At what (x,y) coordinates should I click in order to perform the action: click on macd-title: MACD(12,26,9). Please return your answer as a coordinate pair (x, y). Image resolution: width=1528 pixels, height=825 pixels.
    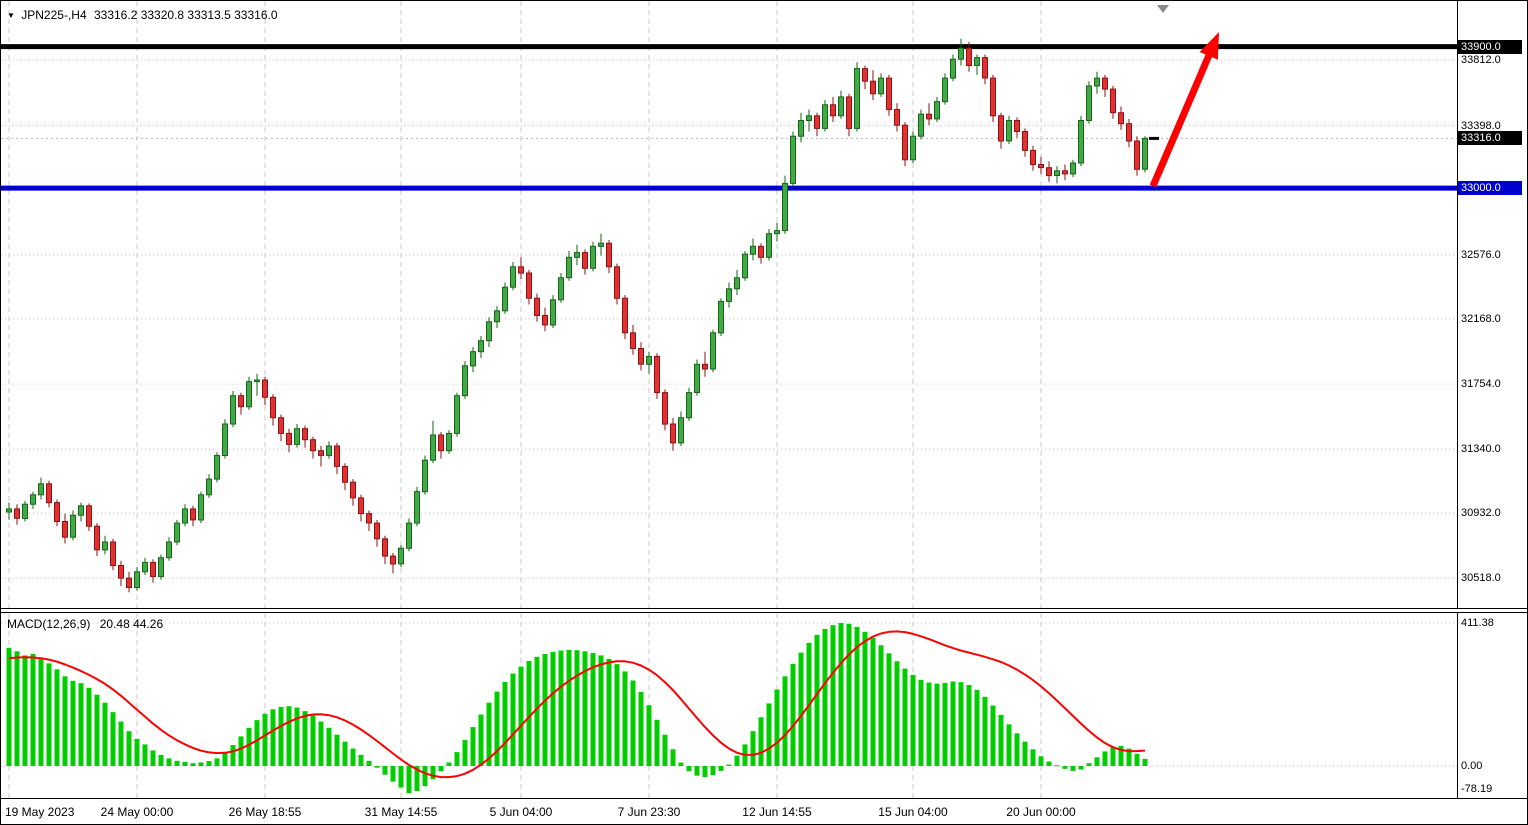
    Looking at the image, I should click on (49, 624).